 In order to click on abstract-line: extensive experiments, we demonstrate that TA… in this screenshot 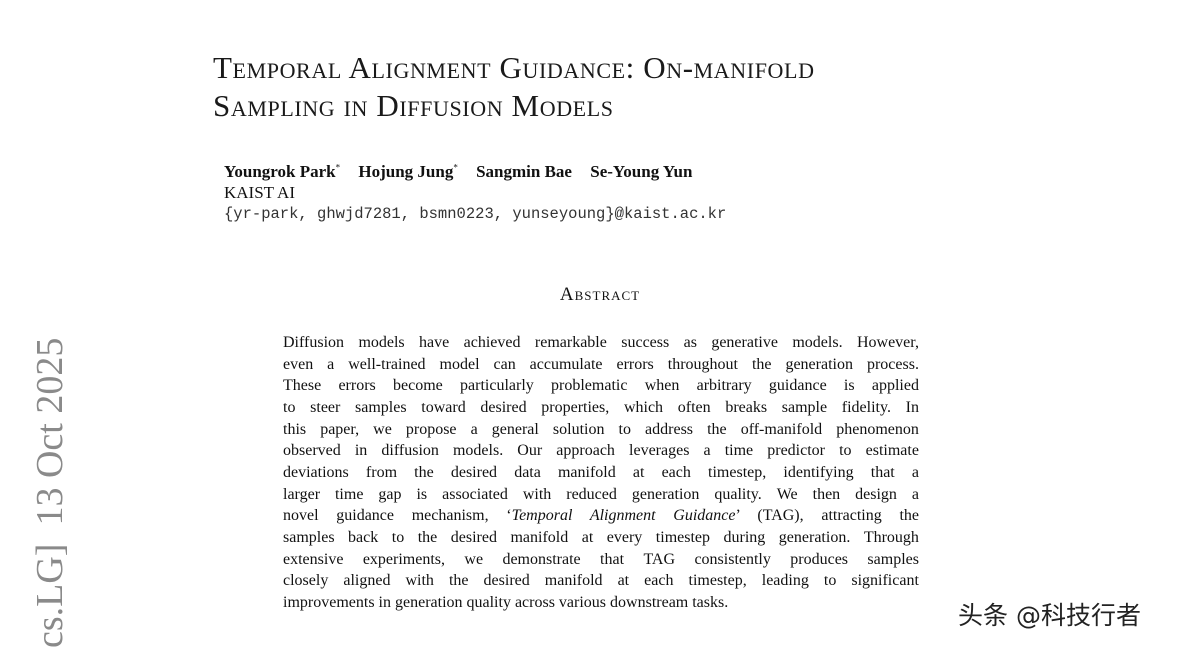, I will do `click(601, 559)`.